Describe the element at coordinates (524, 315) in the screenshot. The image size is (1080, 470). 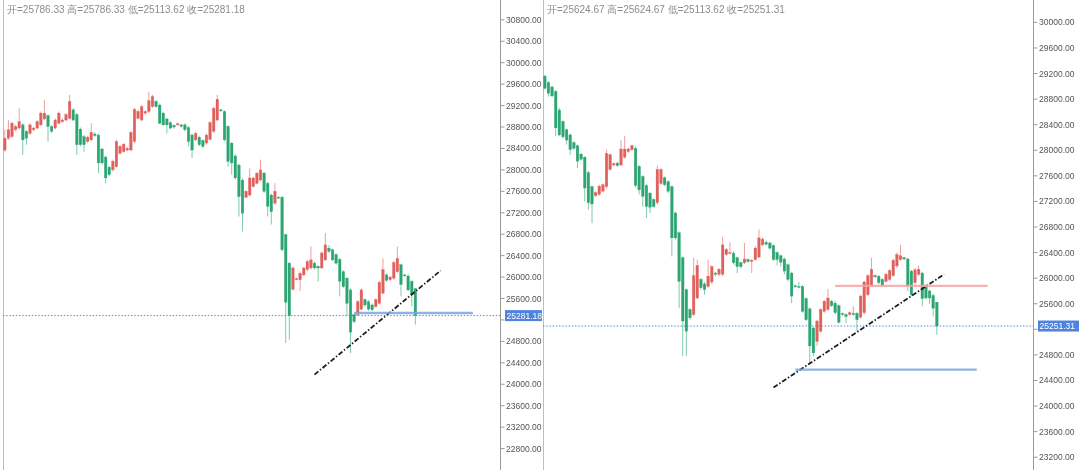
I see `ref-line-label: 25281.18` at that location.